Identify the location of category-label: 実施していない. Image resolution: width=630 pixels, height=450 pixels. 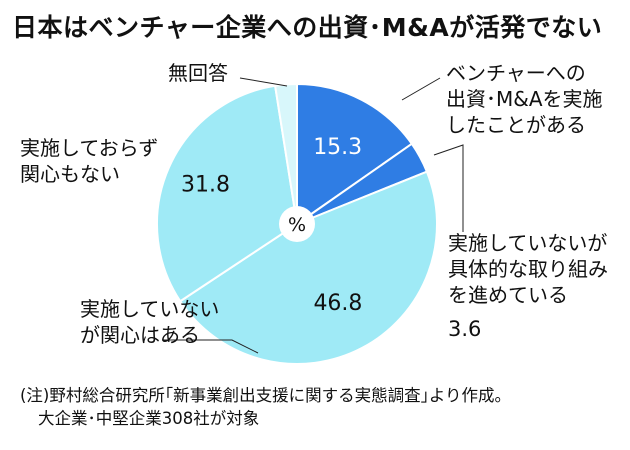
(149, 309).